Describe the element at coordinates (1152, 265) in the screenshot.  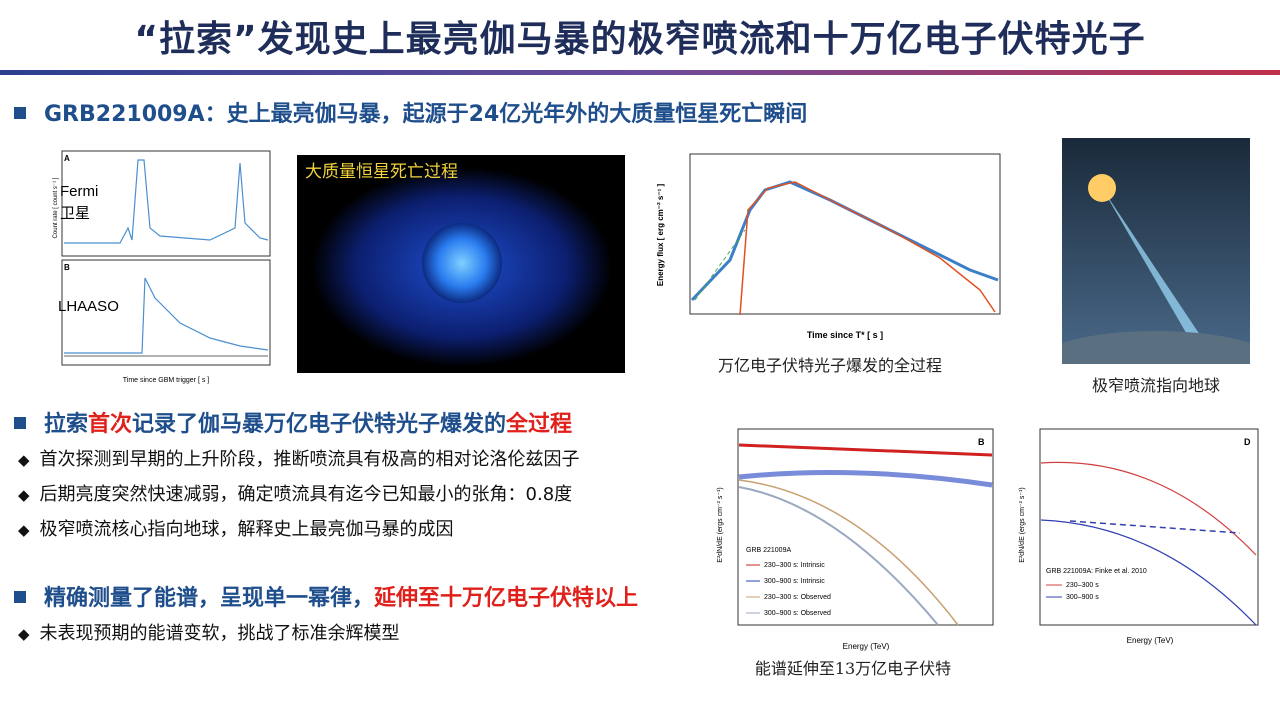
I see `jet` at that location.